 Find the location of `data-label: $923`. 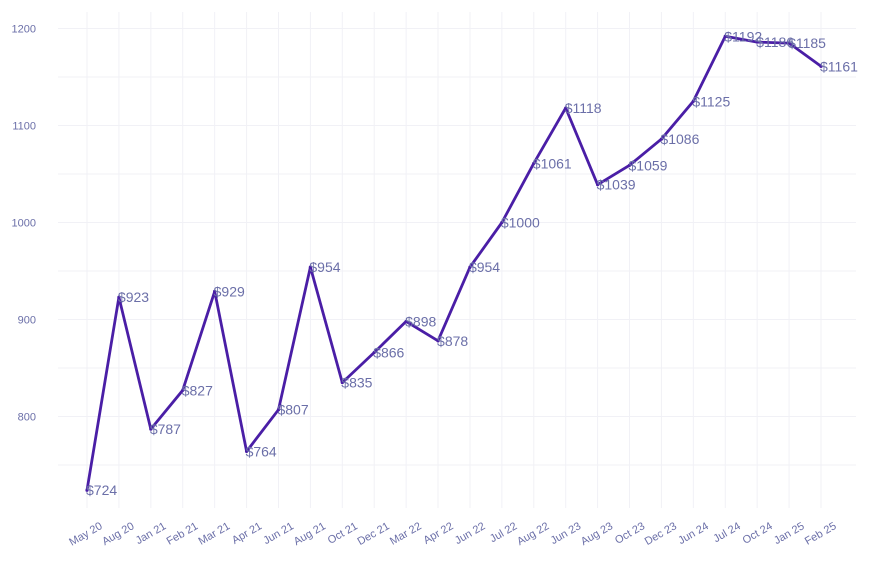

data-label: $923 is located at coordinates (133, 297).